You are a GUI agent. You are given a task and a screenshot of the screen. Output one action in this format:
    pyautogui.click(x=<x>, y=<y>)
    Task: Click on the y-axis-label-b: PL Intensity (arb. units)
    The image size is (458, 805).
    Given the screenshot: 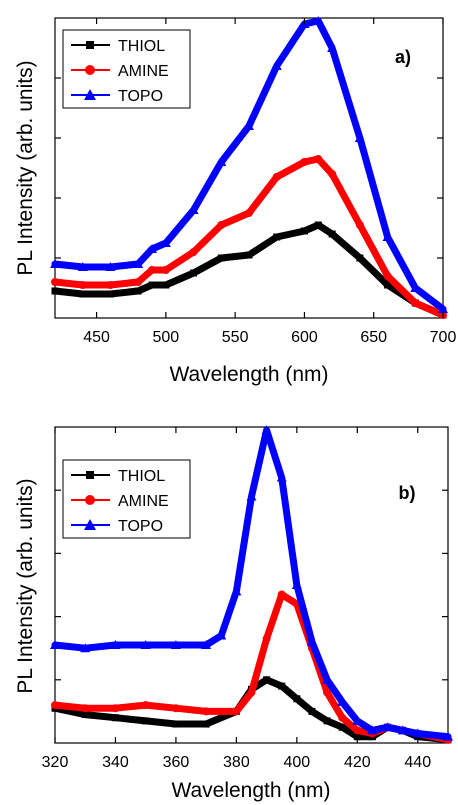 What is the action you would take?
    pyautogui.click(x=25, y=585)
    